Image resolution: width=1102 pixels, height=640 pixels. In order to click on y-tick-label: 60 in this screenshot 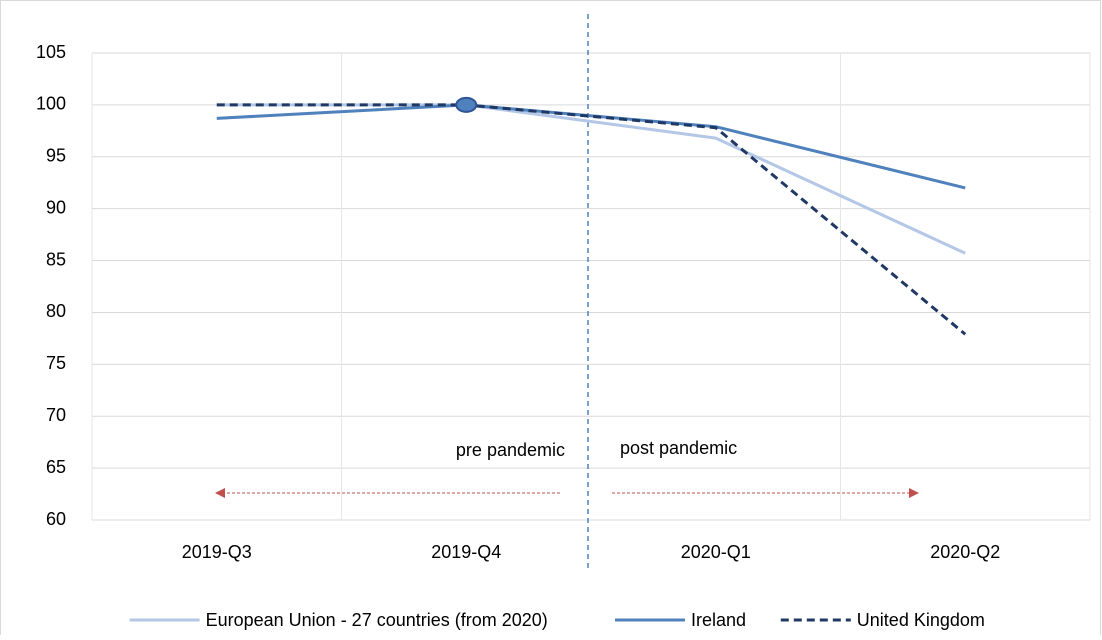, I will do `click(56, 519)`.